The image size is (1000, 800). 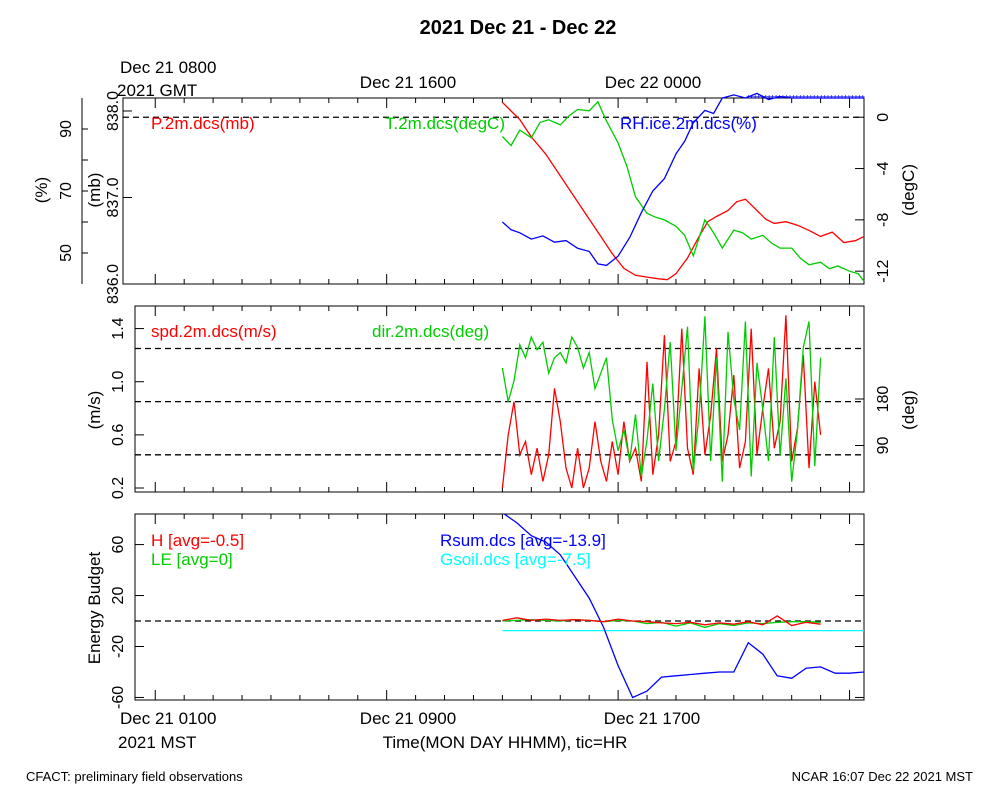 What do you see at coordinates (113, 284) in the screenshot?
I see `mb-tick-label: 836.0` at bounding box center [113, 284].